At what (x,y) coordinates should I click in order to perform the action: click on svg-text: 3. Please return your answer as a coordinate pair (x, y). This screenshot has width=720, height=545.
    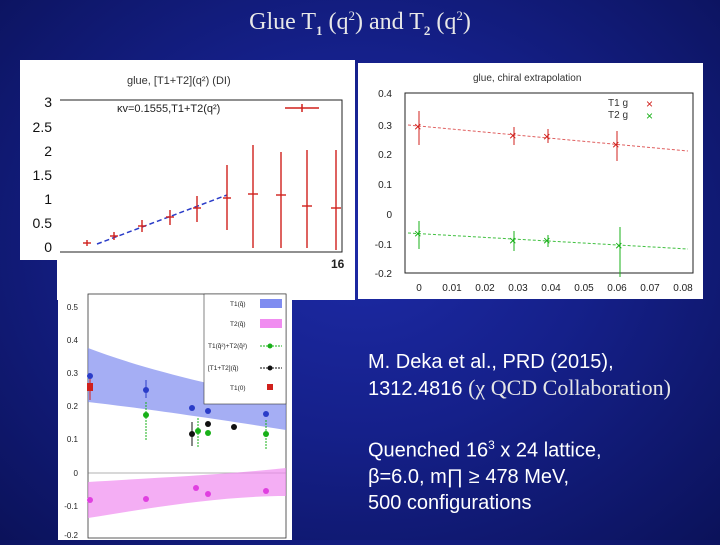
    Looking at the image, I should click on (48, 102).